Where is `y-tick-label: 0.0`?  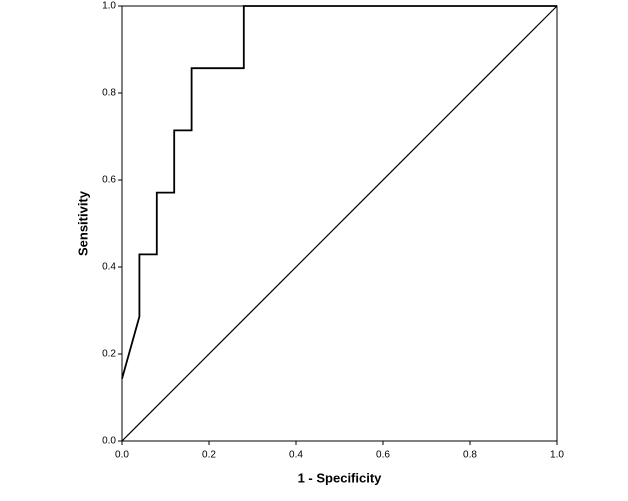
y-tick-label: 0.0 is located at coordinates (109, 441).